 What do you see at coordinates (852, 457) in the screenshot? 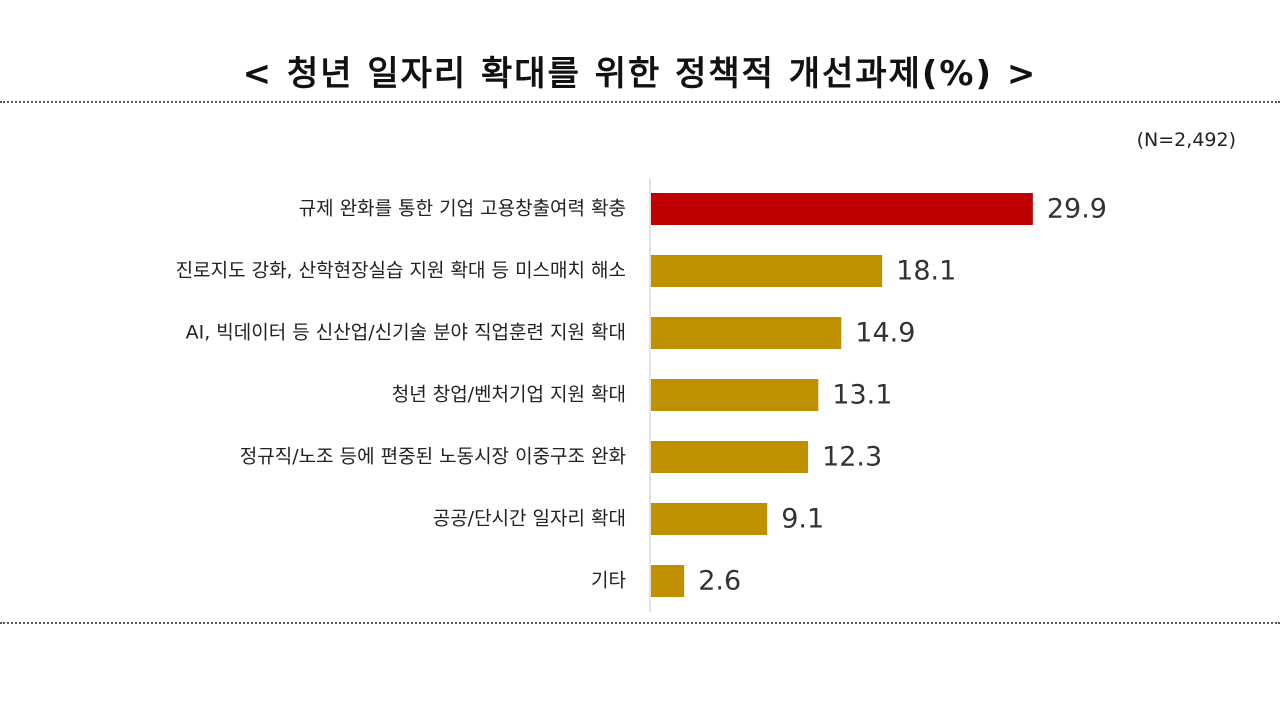
I see `data-label: 12.3` at bounding box center [852, 457].